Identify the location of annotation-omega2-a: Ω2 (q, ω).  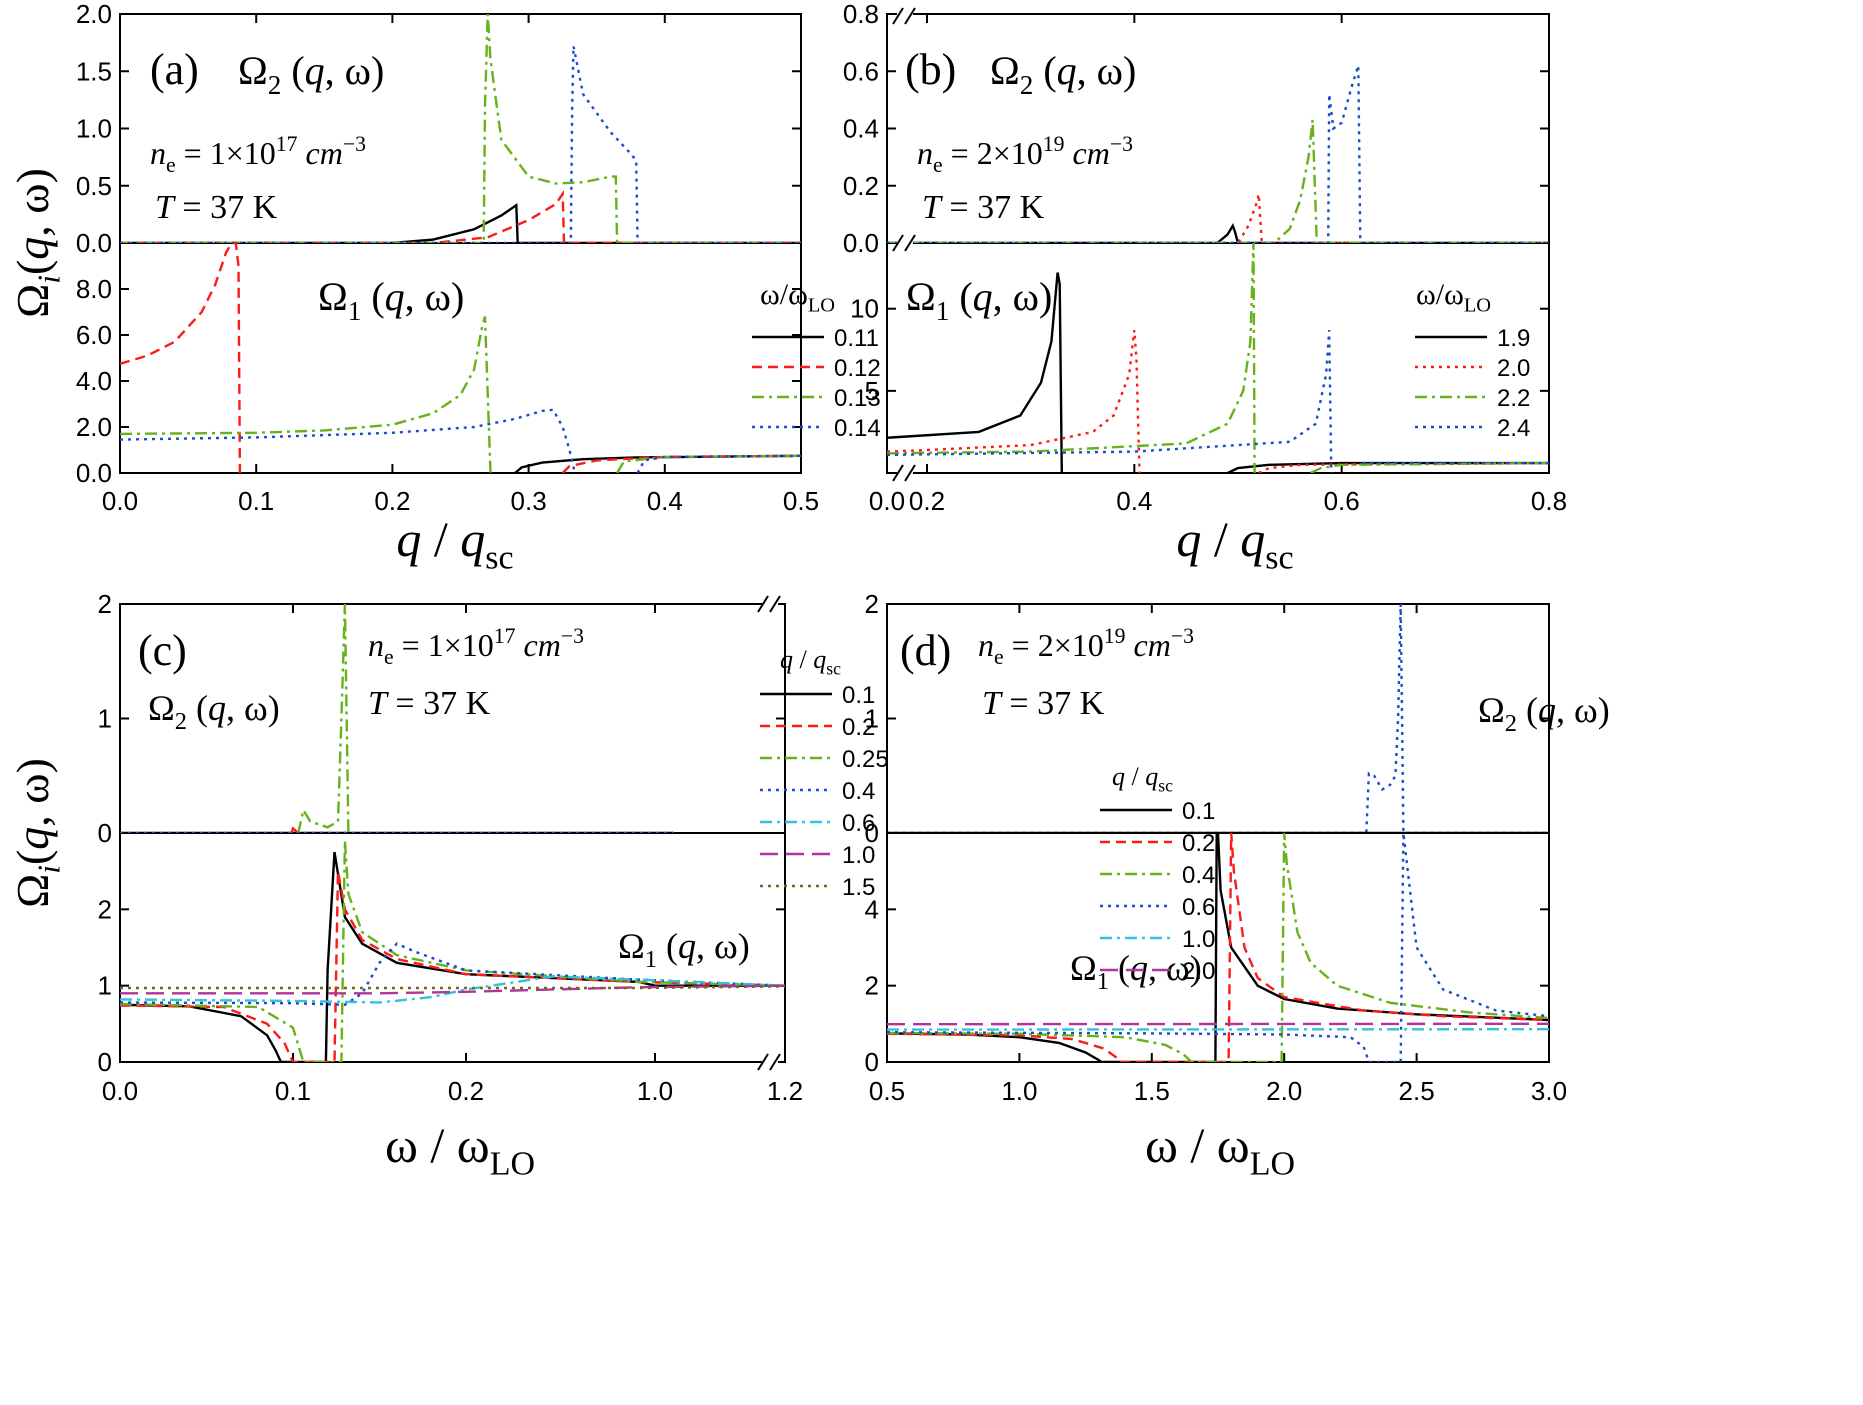
(311, 74).